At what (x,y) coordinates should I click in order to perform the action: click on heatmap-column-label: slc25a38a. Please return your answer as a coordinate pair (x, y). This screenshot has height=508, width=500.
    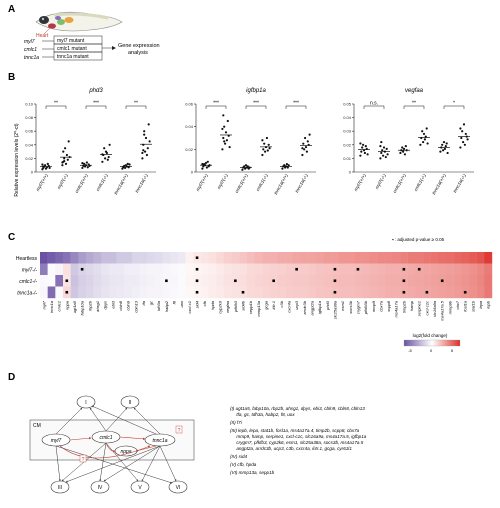
    Looking at the image, I should click on (334, 309).